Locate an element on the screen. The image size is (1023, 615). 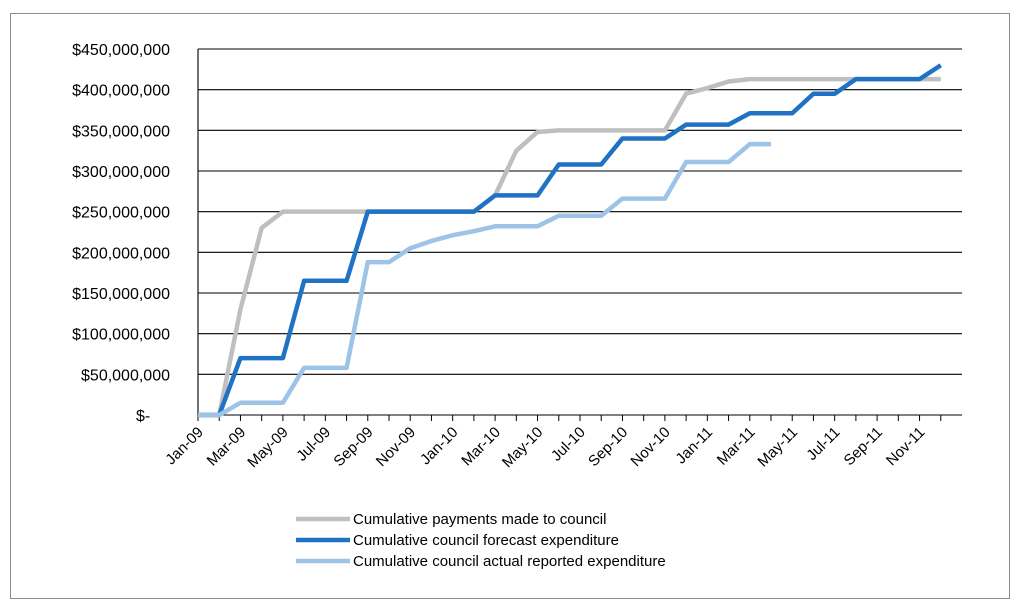
y-tick-label: $- is located at coordinates (143, 416).